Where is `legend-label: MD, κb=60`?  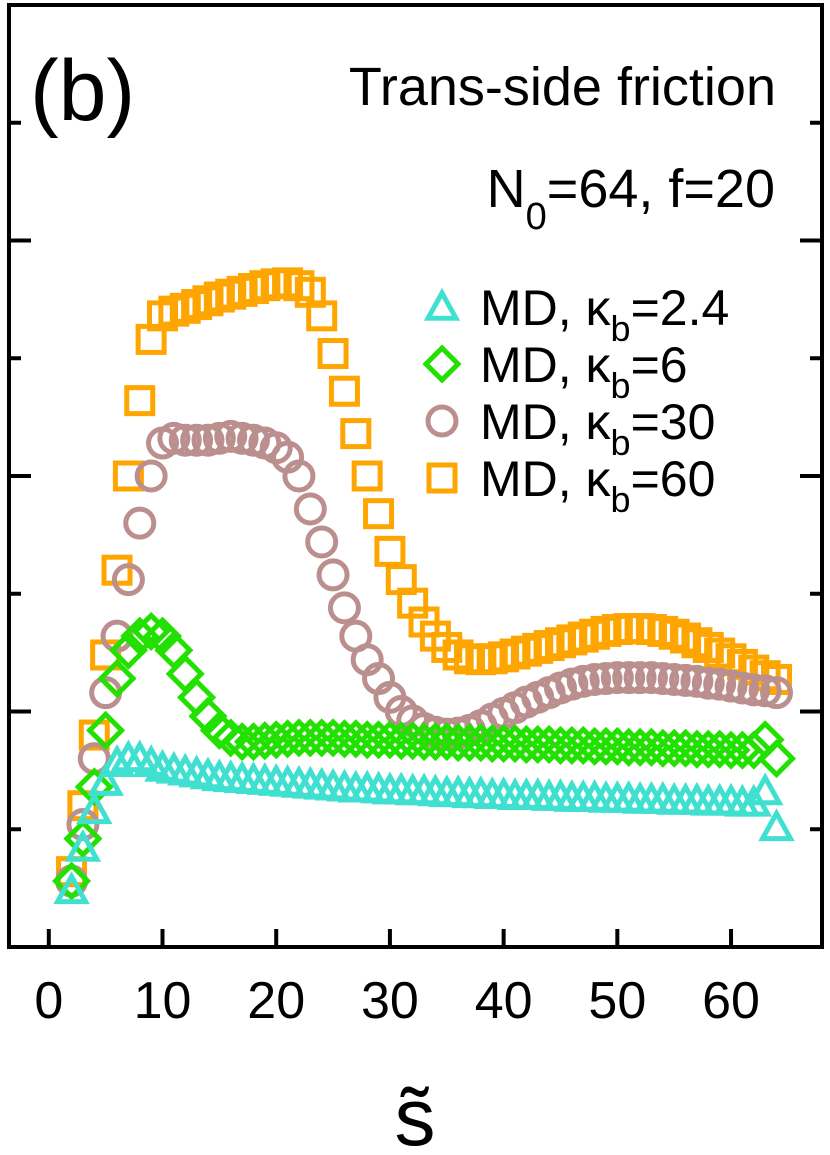 legend-label: MD, κb=60 is located at coordinates (597, 485).